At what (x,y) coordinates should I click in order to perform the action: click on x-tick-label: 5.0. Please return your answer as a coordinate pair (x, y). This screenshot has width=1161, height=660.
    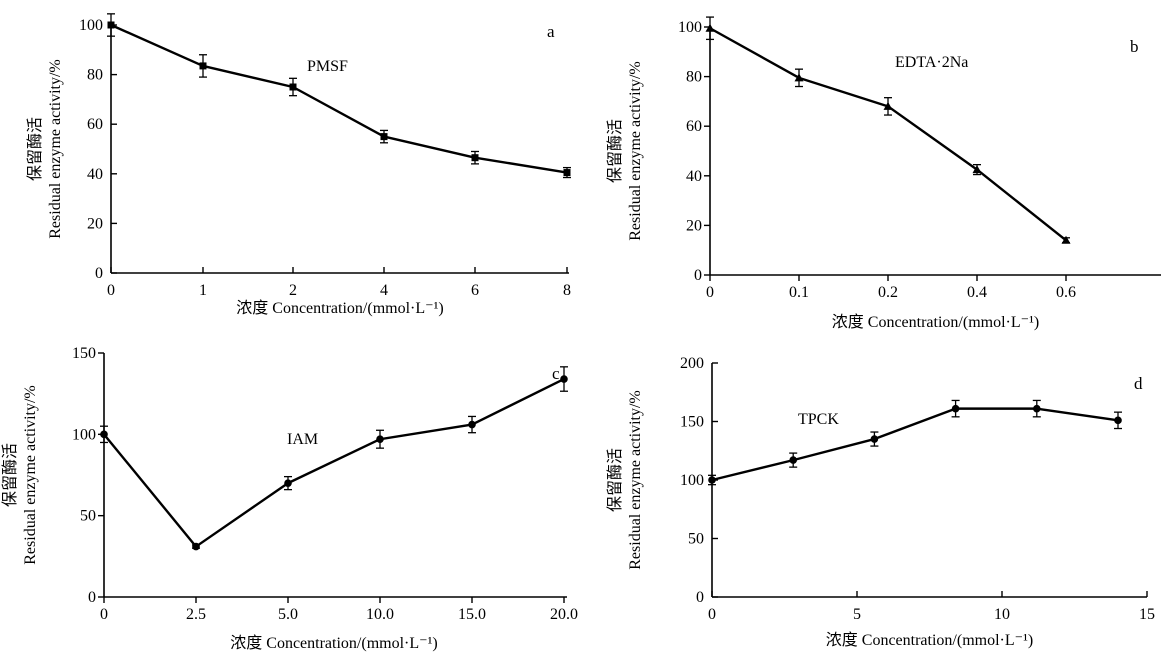
    Looking at the image, I should click on (288, 614).